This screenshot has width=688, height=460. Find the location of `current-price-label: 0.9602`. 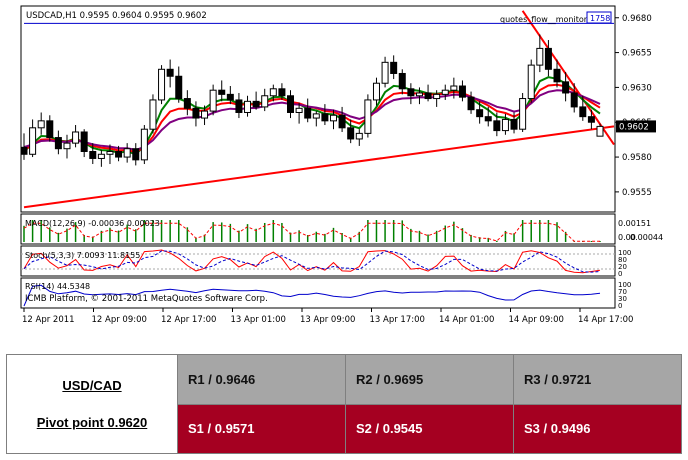

current-price-label: 0.9602 is located at coordinates (634, 127).